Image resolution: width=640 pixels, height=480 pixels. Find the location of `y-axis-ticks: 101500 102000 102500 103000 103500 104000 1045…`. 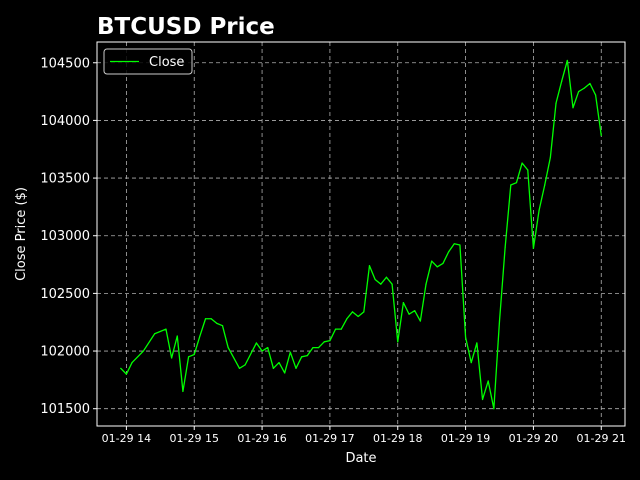

y-axis-ticks: 101500 102000 102500 103000 103500 104000 1045… is located at coordinates (68, 236).